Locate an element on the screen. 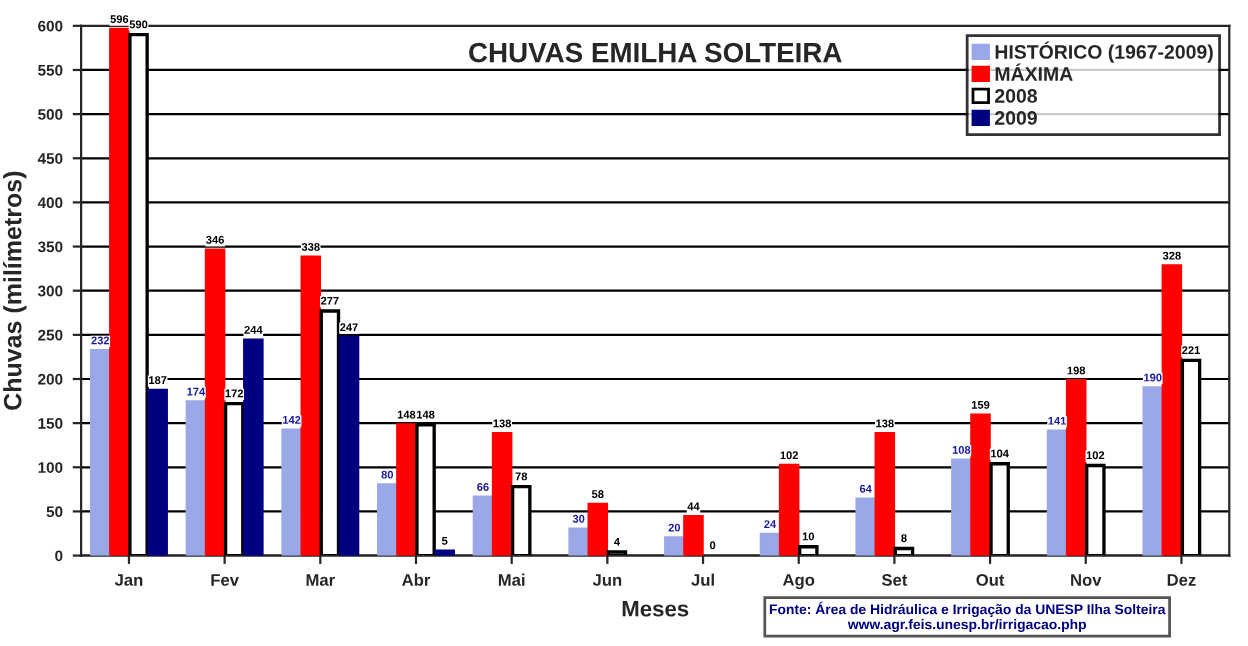 The image size is (1248, 646). y-axis-title: Chuvas (milímetros) is located at coordinates (14, 290).